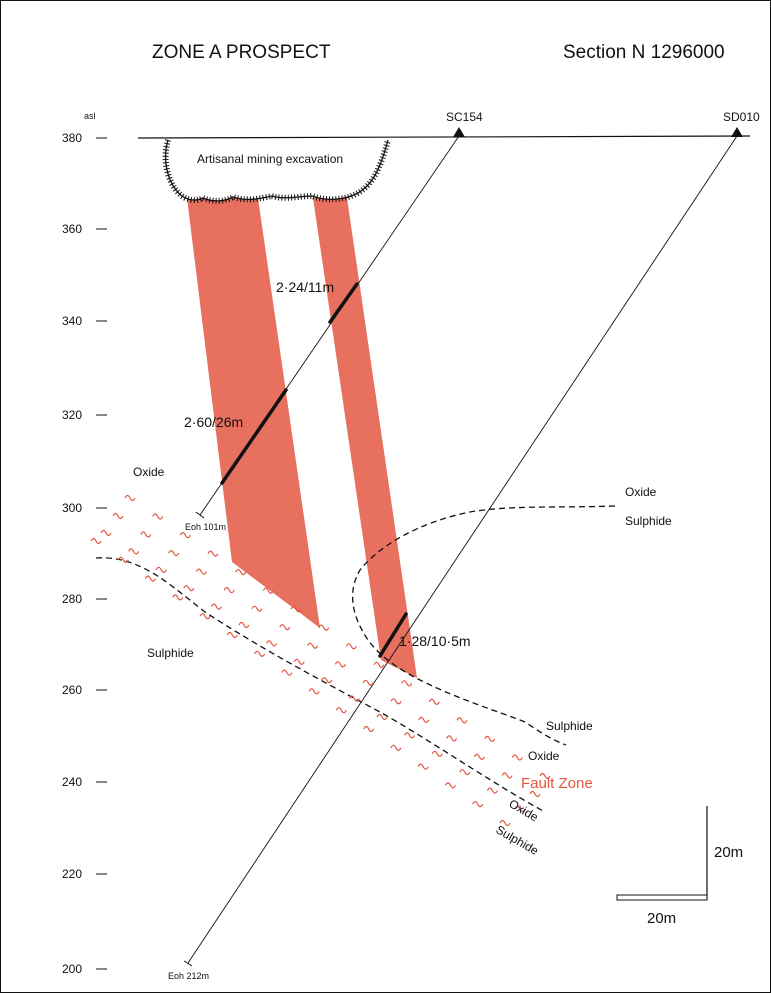 This screenshot has height=993, width=771. Describe the element at coordinates (483, 625) in the screenshot. I see `oxide-boundary-upper` at that location.